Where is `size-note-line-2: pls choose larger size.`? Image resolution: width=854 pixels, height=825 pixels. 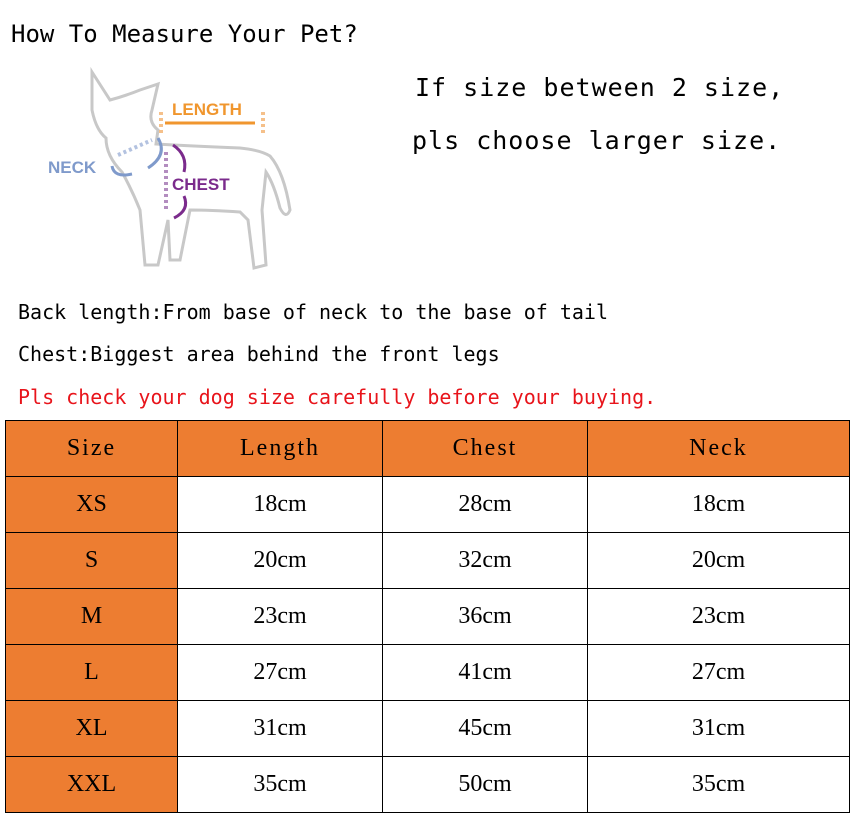
size-note-line-2: pls choose larger size. is located at coordinates (597, 140).